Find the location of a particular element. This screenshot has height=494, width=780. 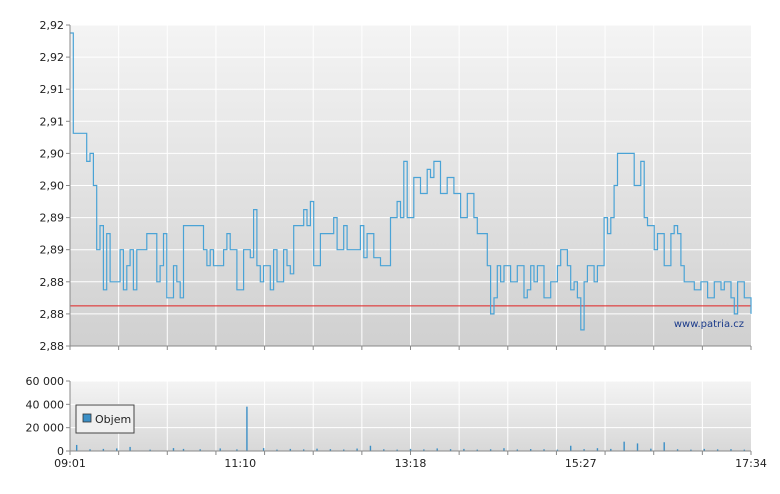

volume-x-tick-label: 17:34 is located at coordinates (751, 463).